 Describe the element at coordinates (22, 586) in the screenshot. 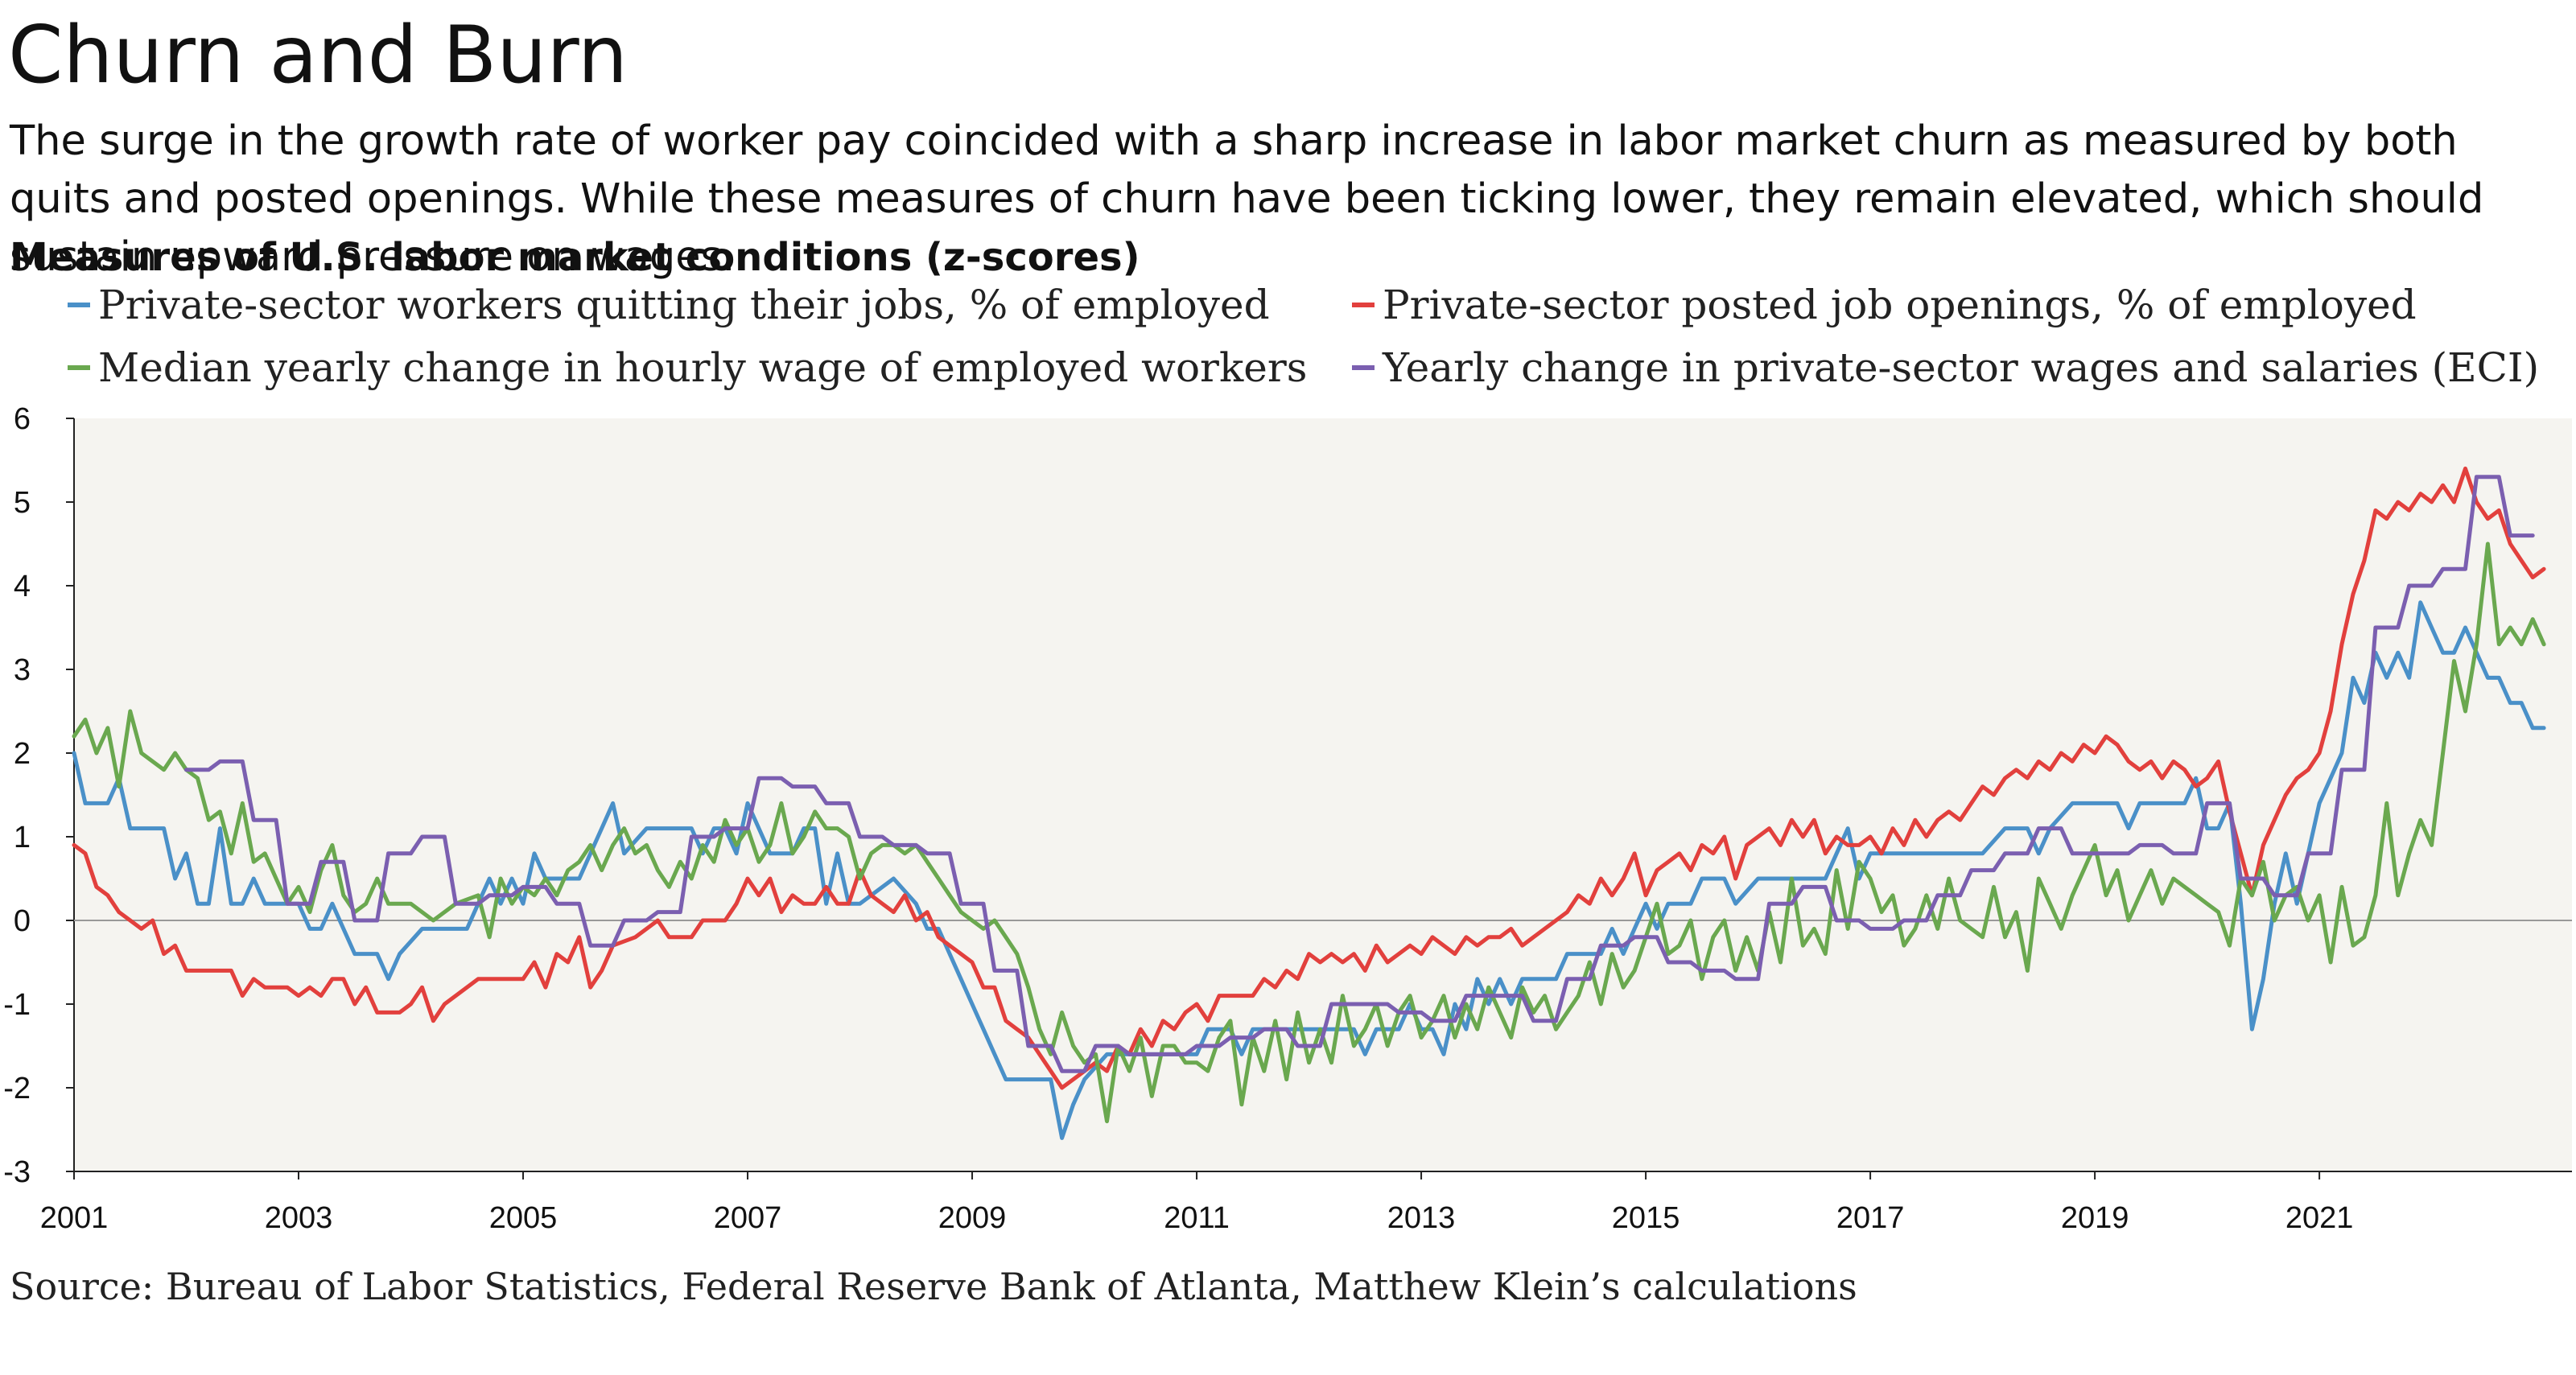

I see `y-tick-label: 4` at that location.